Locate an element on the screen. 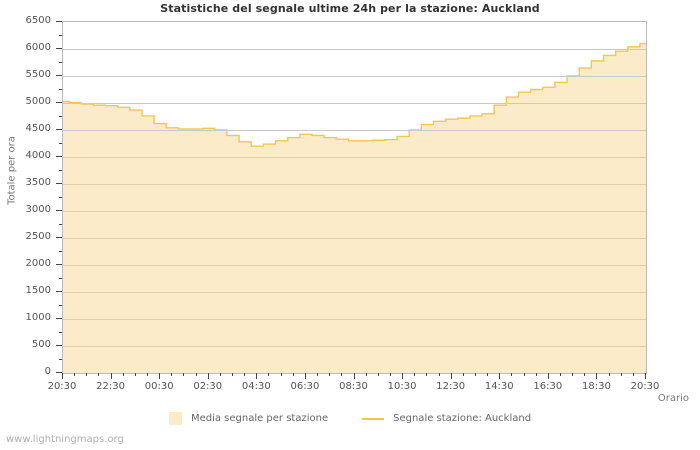 This screenshot has height=450, width=700. x-axis-tick-label: 06:30 is located at coordinates (305, 386).